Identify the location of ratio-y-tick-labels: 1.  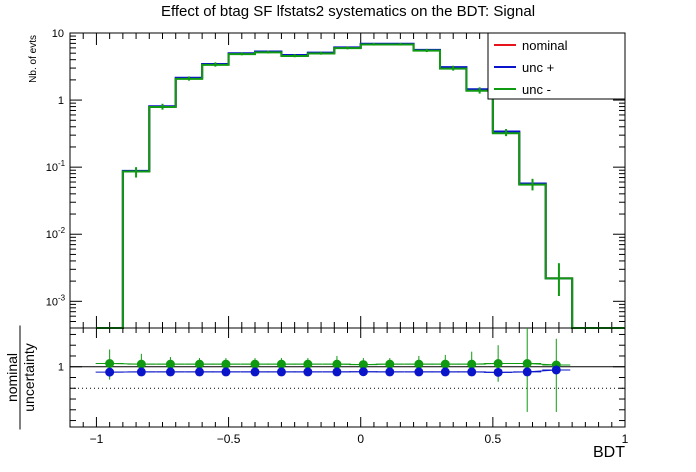
(61, 368).